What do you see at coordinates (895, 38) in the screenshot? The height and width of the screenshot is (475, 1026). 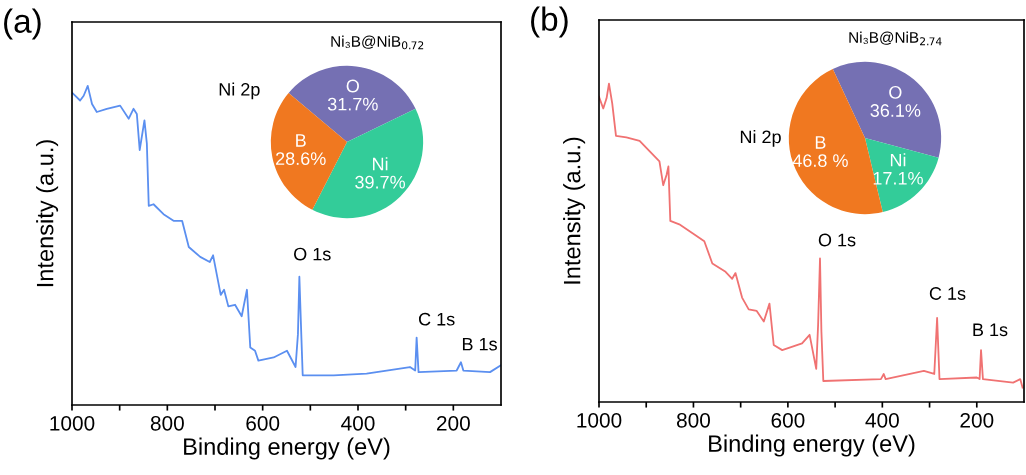 I see `chart-title: Ni₃B@NiB$_{2.74}$` at bounding box center [895, 38].